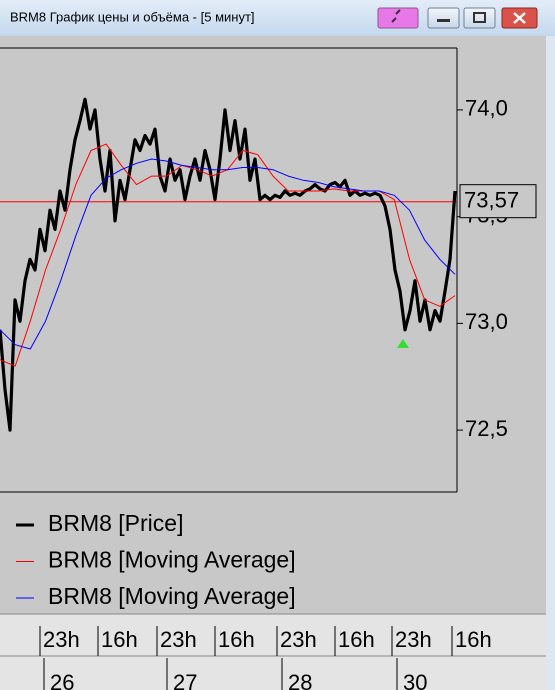 The height and width of the screenshot is (690, 555). Describe the element at coordinates (486, 428) in the screenshot. I see `y-tick-label: 72,5` at that location.